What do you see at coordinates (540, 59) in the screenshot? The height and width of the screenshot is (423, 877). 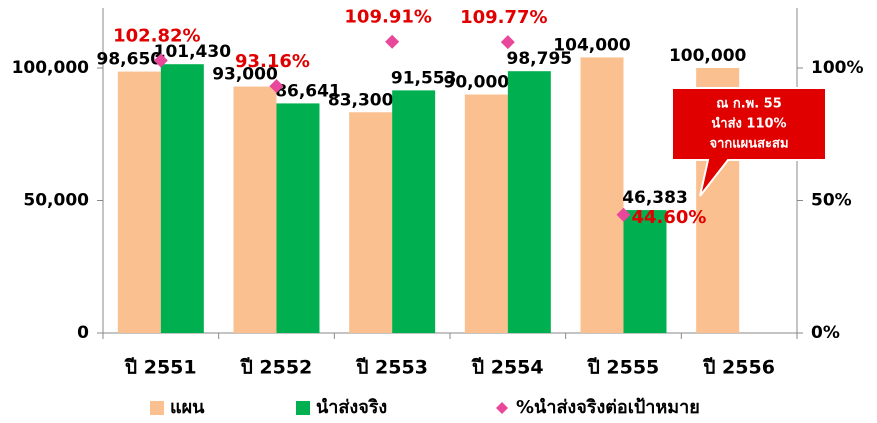 I see `bar-value-label: 98,795` at bounding box center [540, 59].